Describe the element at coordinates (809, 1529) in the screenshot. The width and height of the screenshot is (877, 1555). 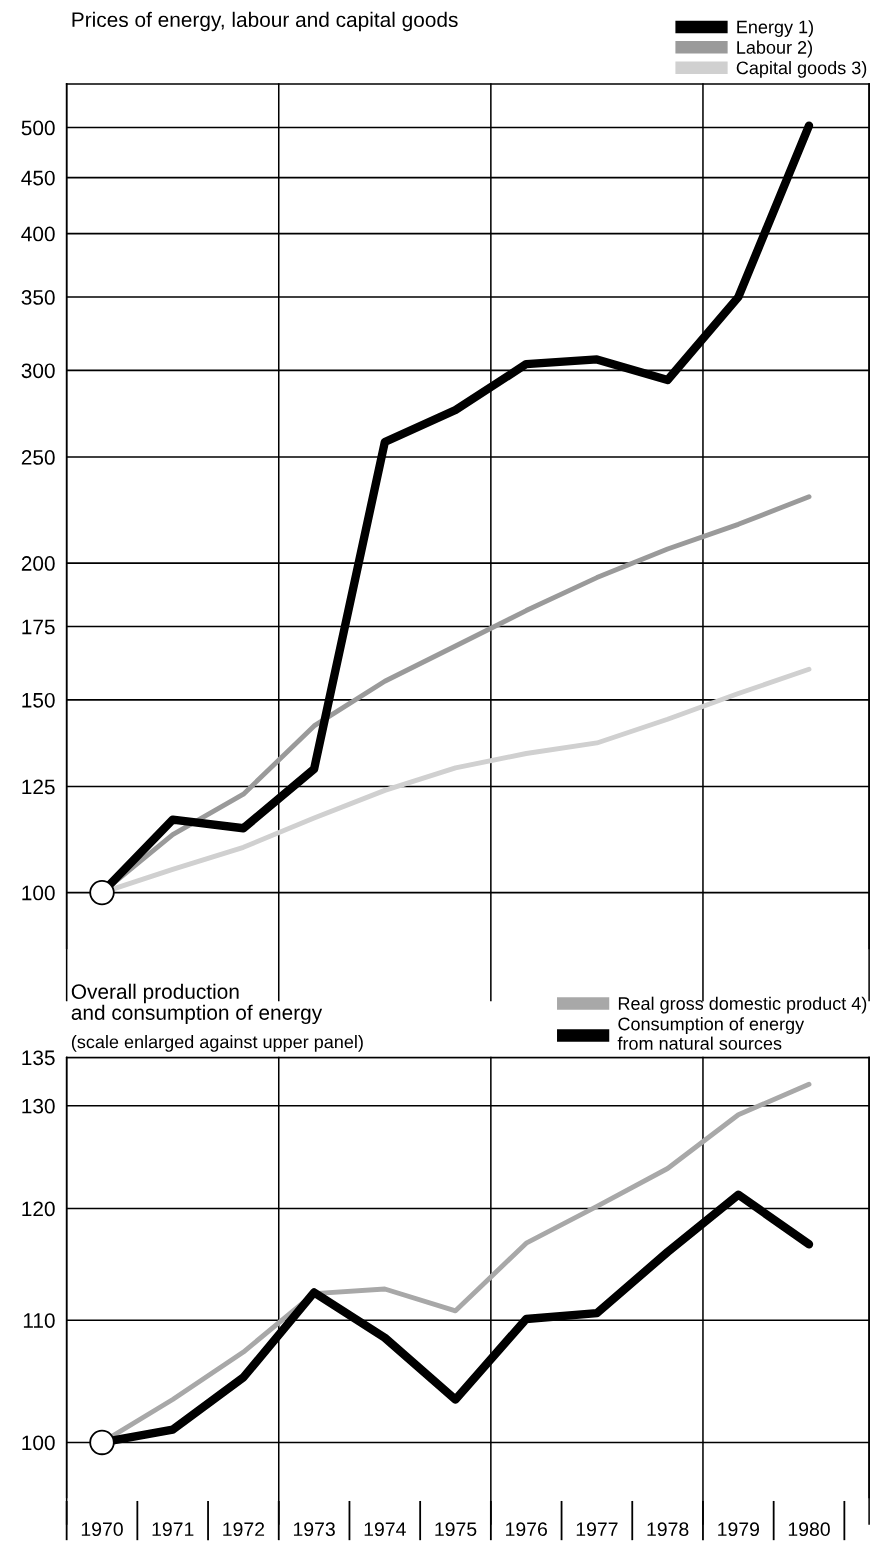
I see `x-tick-label: 1980` at that location.